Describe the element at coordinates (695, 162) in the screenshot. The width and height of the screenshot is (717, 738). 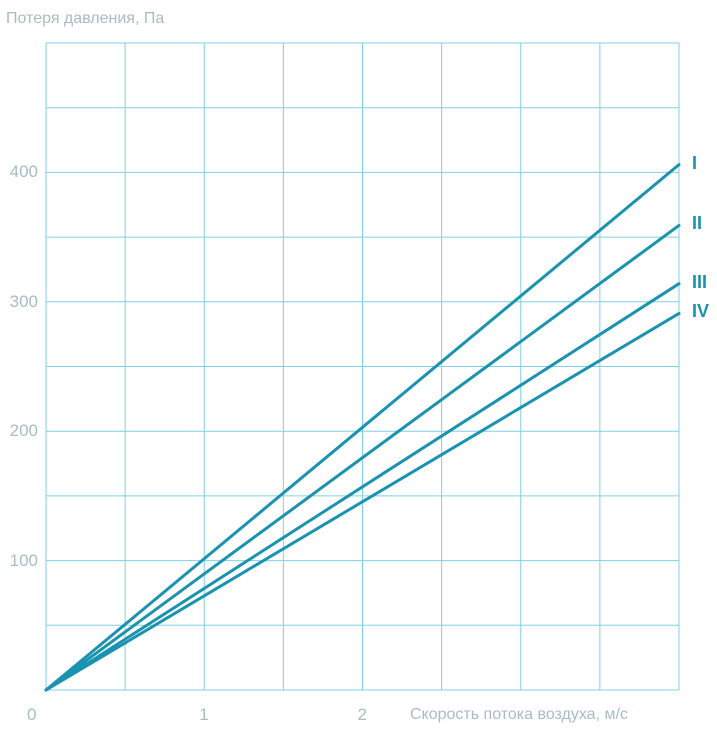
I see `series-label-i: I` at that location.